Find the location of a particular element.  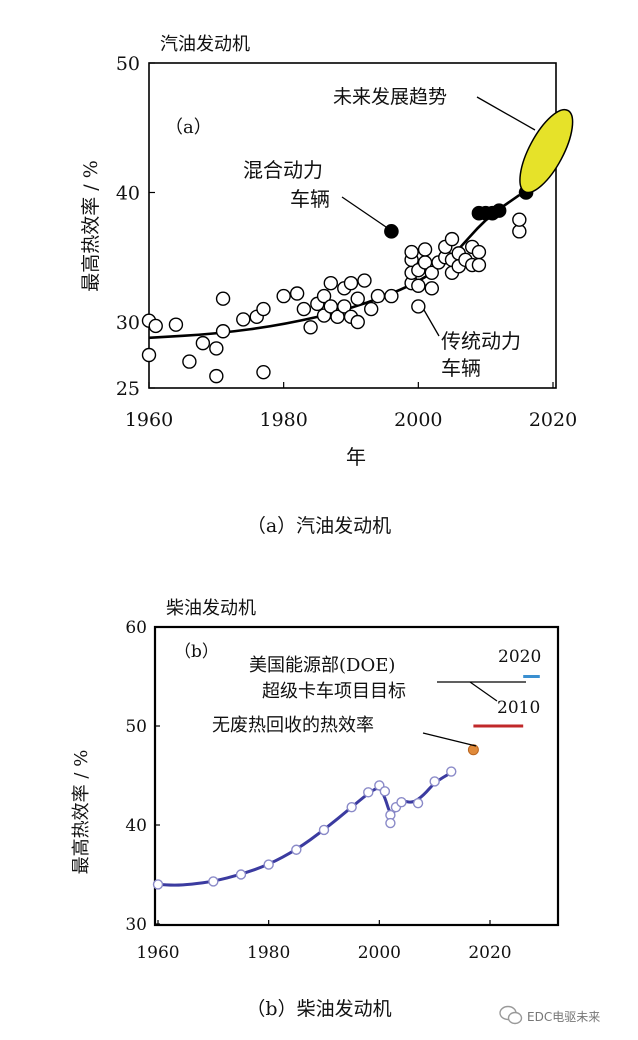

chart-b-x-tick-label: 1960 is located at coordinates (157, 953).